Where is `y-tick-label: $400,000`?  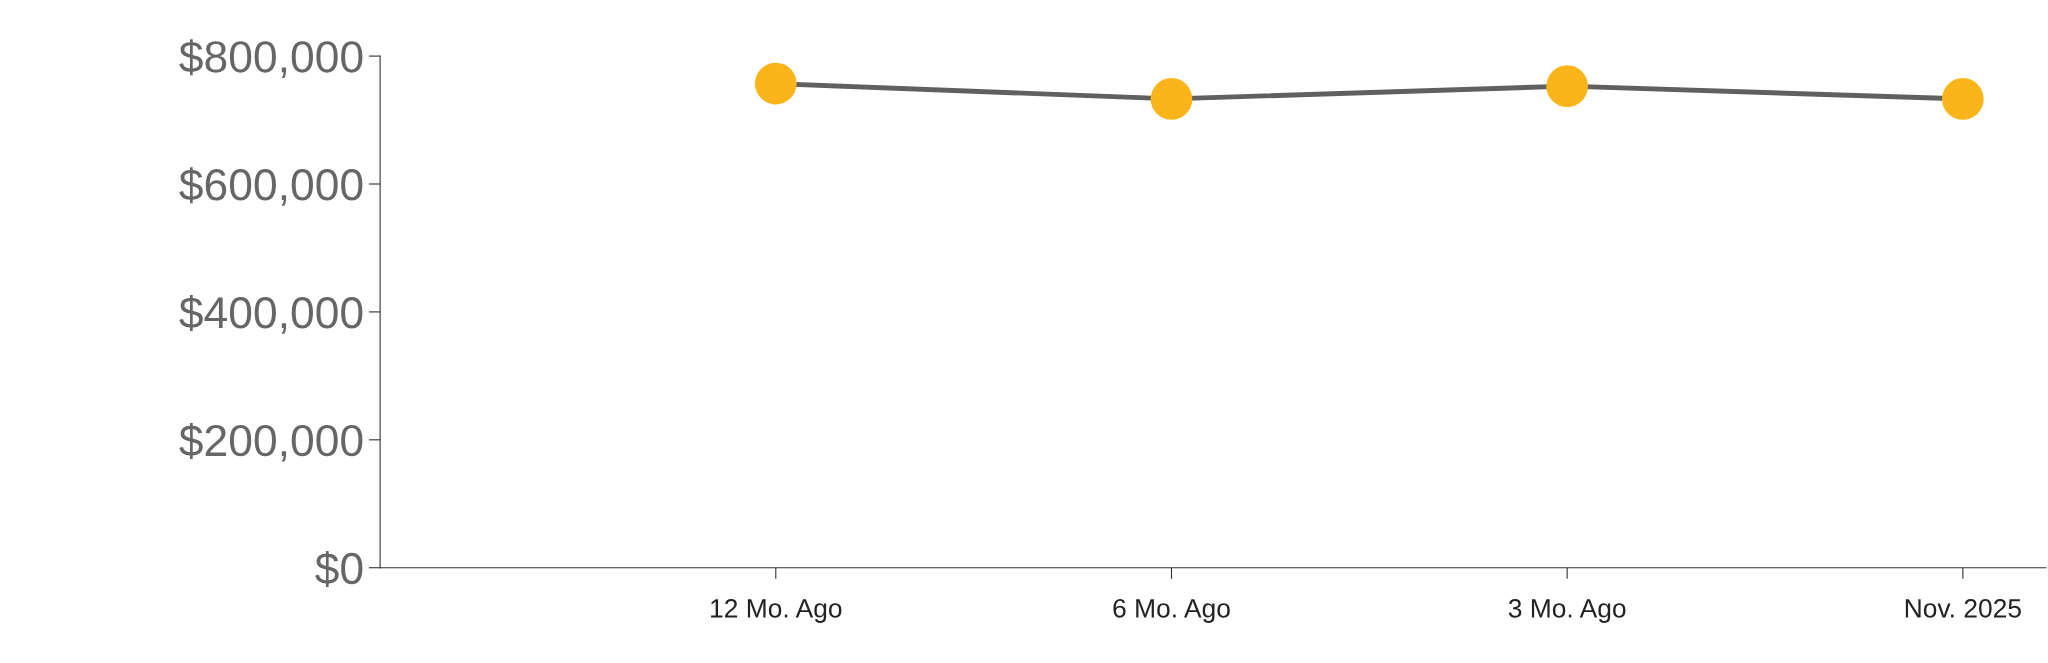 y-tick-label: $400,000 is located at coordinates (271, 314).